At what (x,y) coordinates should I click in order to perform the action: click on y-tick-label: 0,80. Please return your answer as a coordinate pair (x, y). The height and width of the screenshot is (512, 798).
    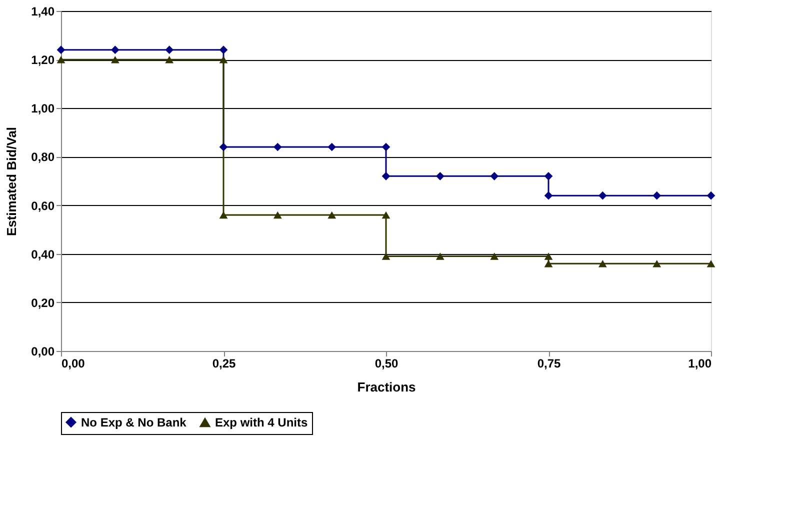
    Looking at the image, I should click on (43, 157).